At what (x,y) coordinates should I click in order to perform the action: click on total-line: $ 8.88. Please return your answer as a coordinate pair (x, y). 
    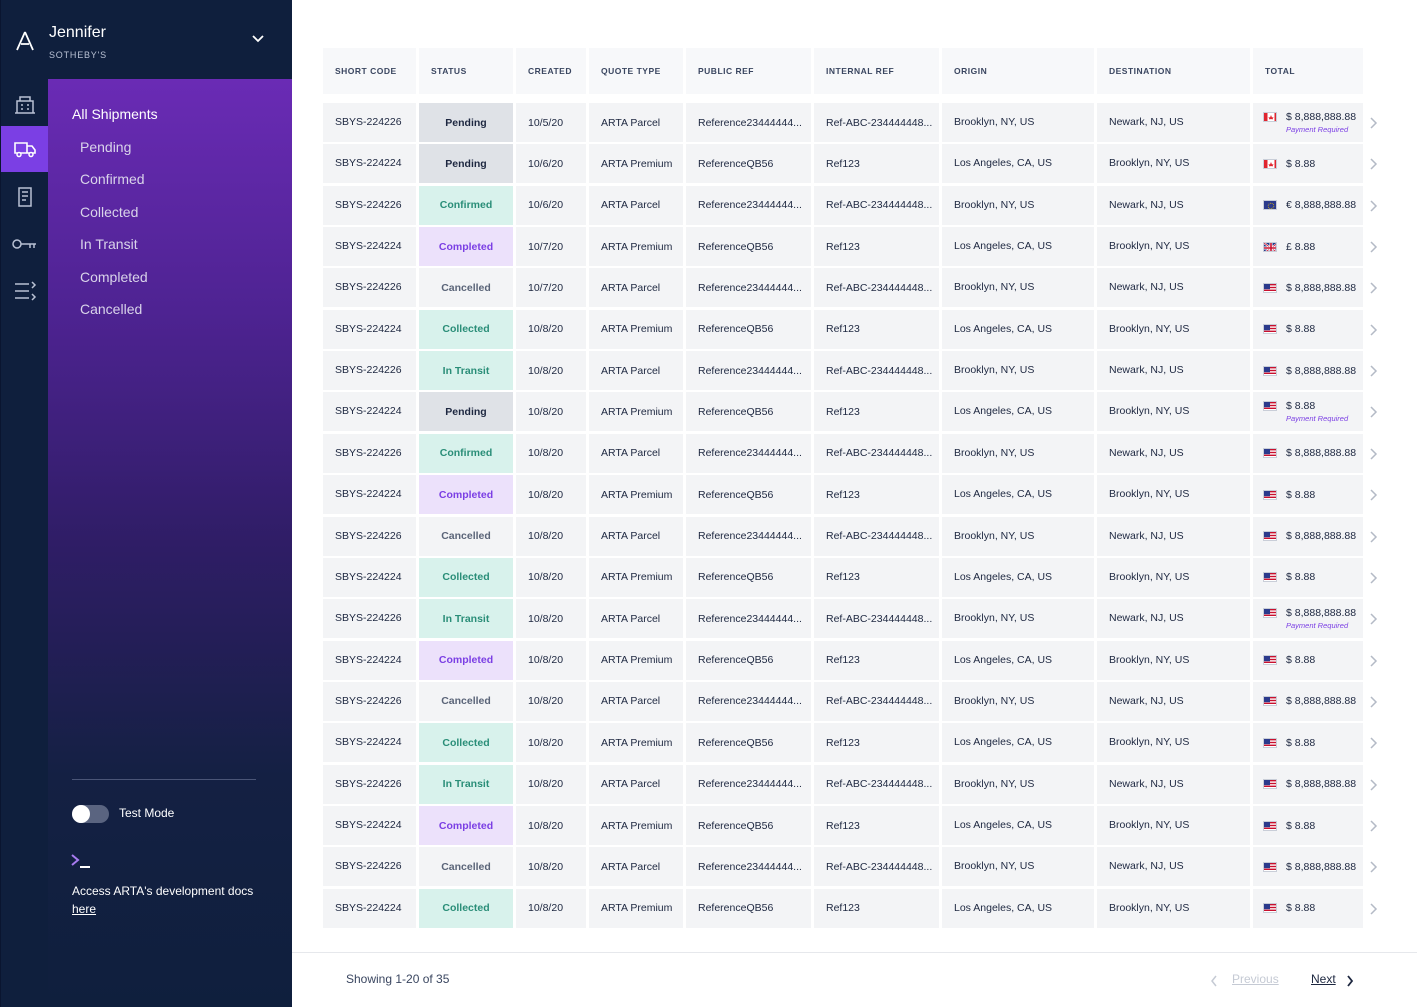
    Looking at the image, I should click on (1289, 826).